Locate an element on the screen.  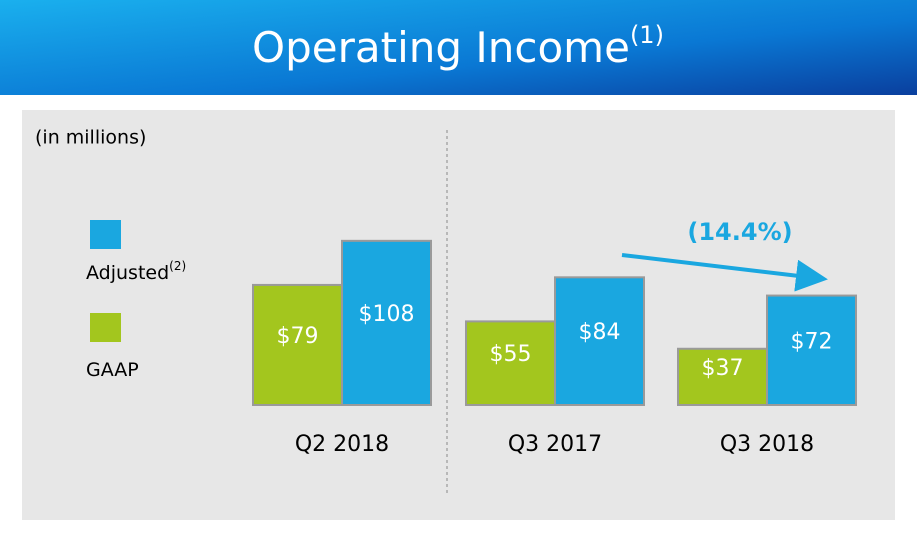
value-label: $108 is located at coordinates (387, 314).